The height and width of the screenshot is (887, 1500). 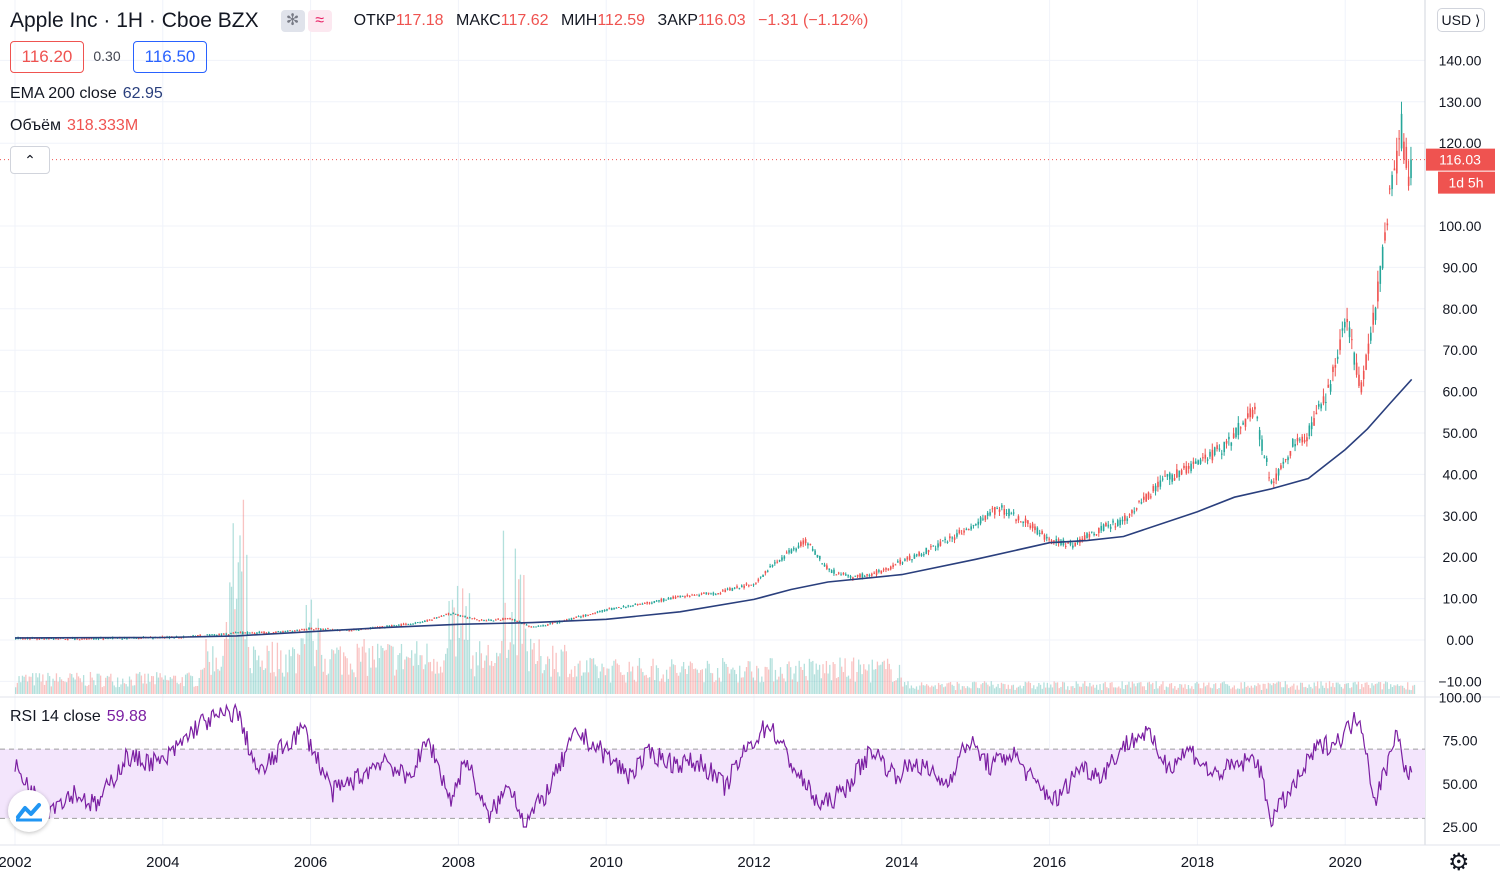 I want to click on symbol-title: Apple Inc · 1Н · Cboe BZX, so click(x=134, y=20).